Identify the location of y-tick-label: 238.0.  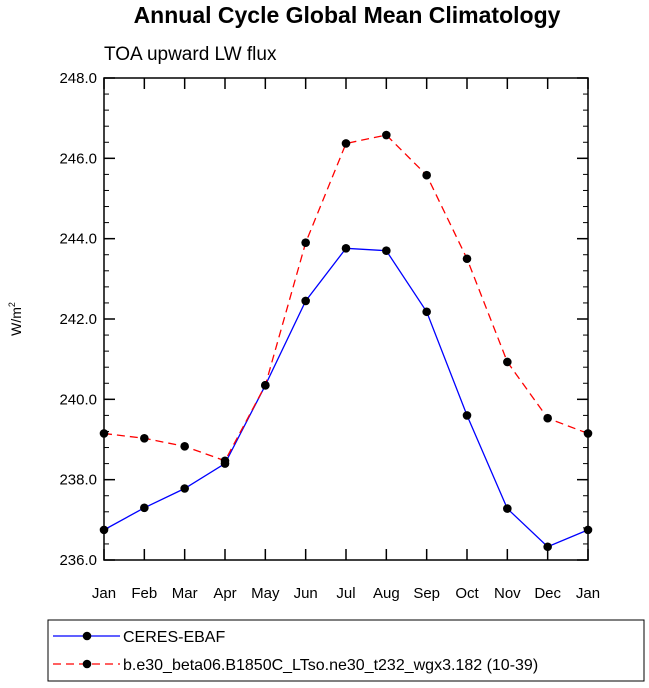
(78, 480).